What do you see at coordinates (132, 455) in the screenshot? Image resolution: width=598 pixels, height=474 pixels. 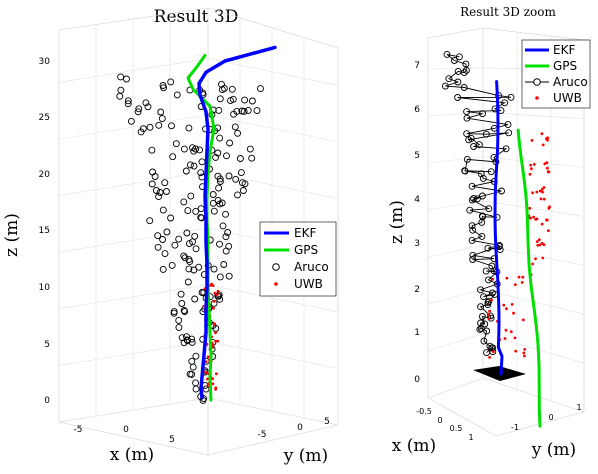 I see `left-x-axis-label: x (m)` at bounding box center [132, 455].